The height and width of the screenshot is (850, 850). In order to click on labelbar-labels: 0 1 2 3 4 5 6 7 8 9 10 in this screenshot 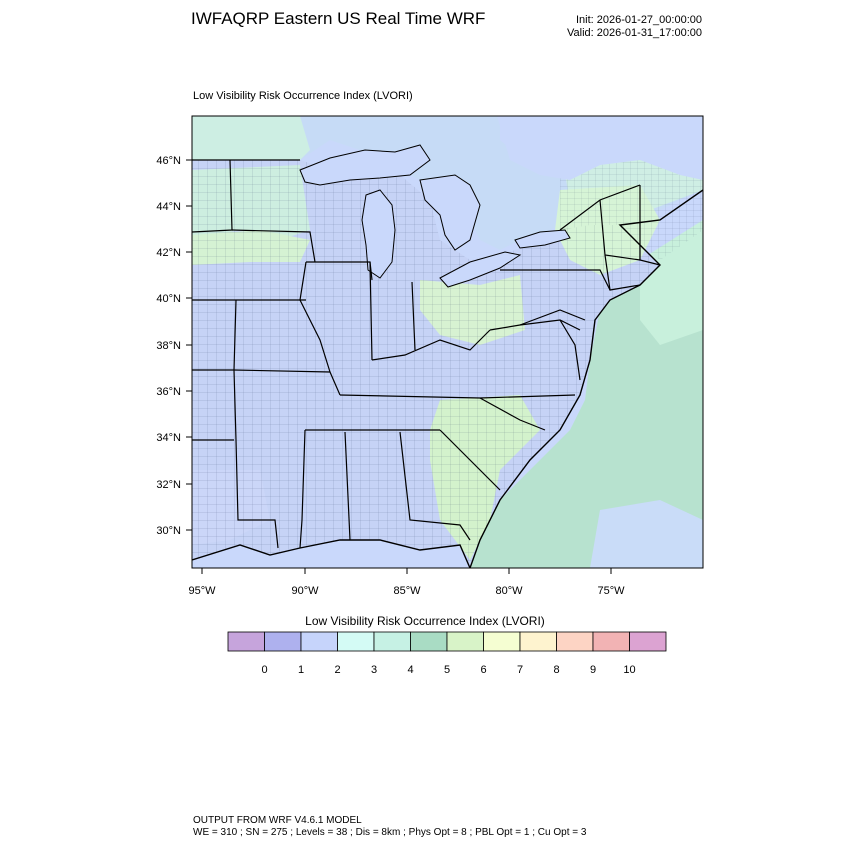, I will do `click(448, 670)`.